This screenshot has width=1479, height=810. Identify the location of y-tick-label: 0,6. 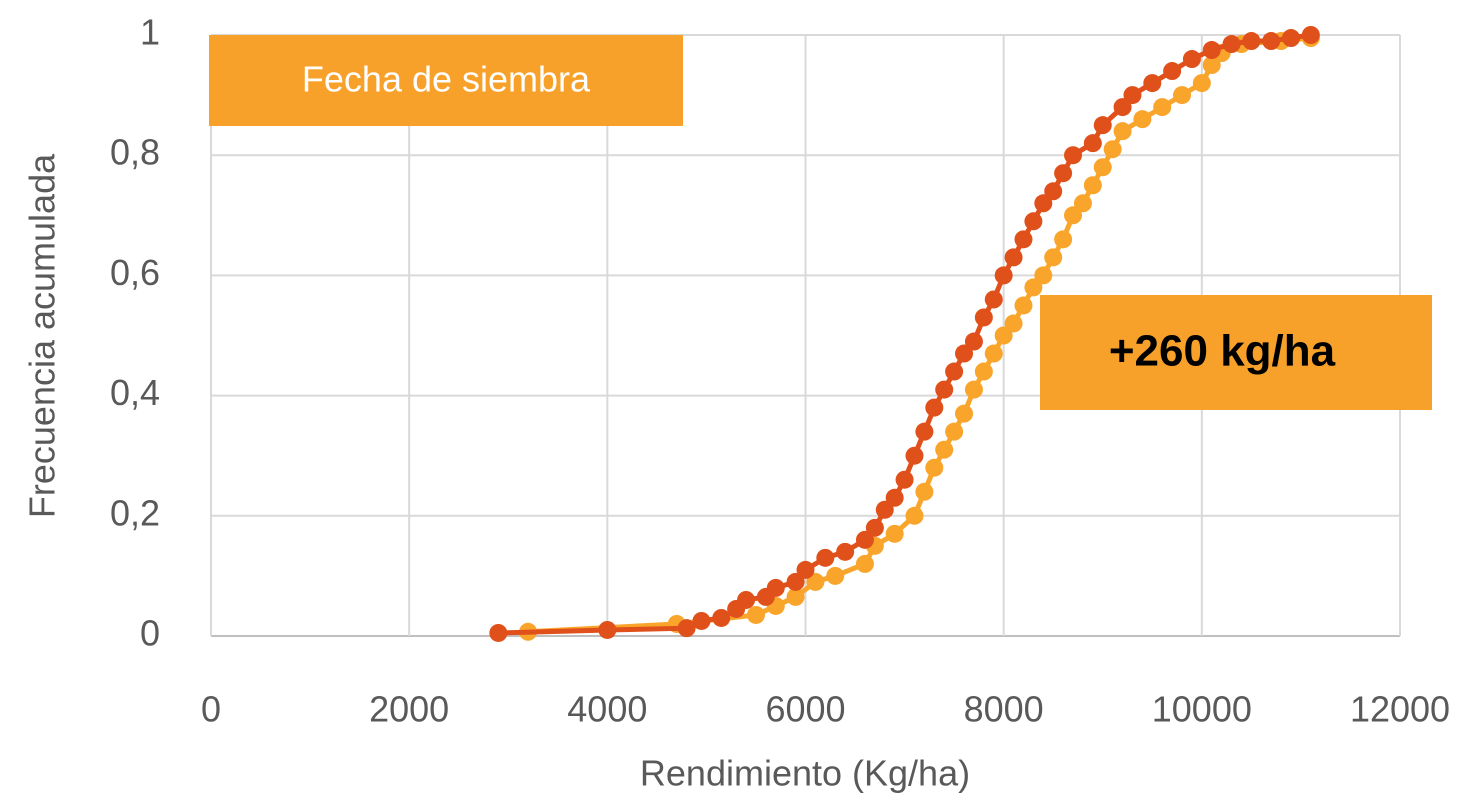
(135, 272).